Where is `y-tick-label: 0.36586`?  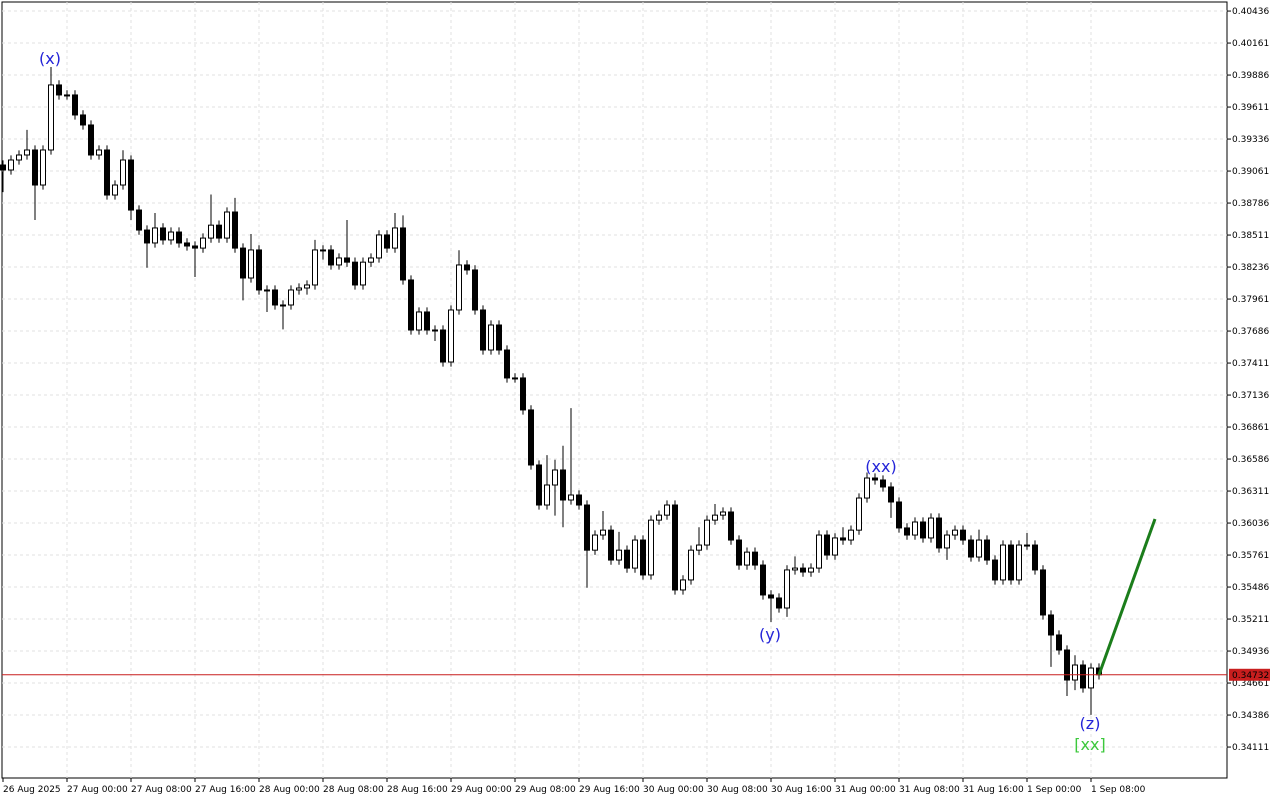 y-tick-label: 0.36586 is located at coordinates (1250, 460).